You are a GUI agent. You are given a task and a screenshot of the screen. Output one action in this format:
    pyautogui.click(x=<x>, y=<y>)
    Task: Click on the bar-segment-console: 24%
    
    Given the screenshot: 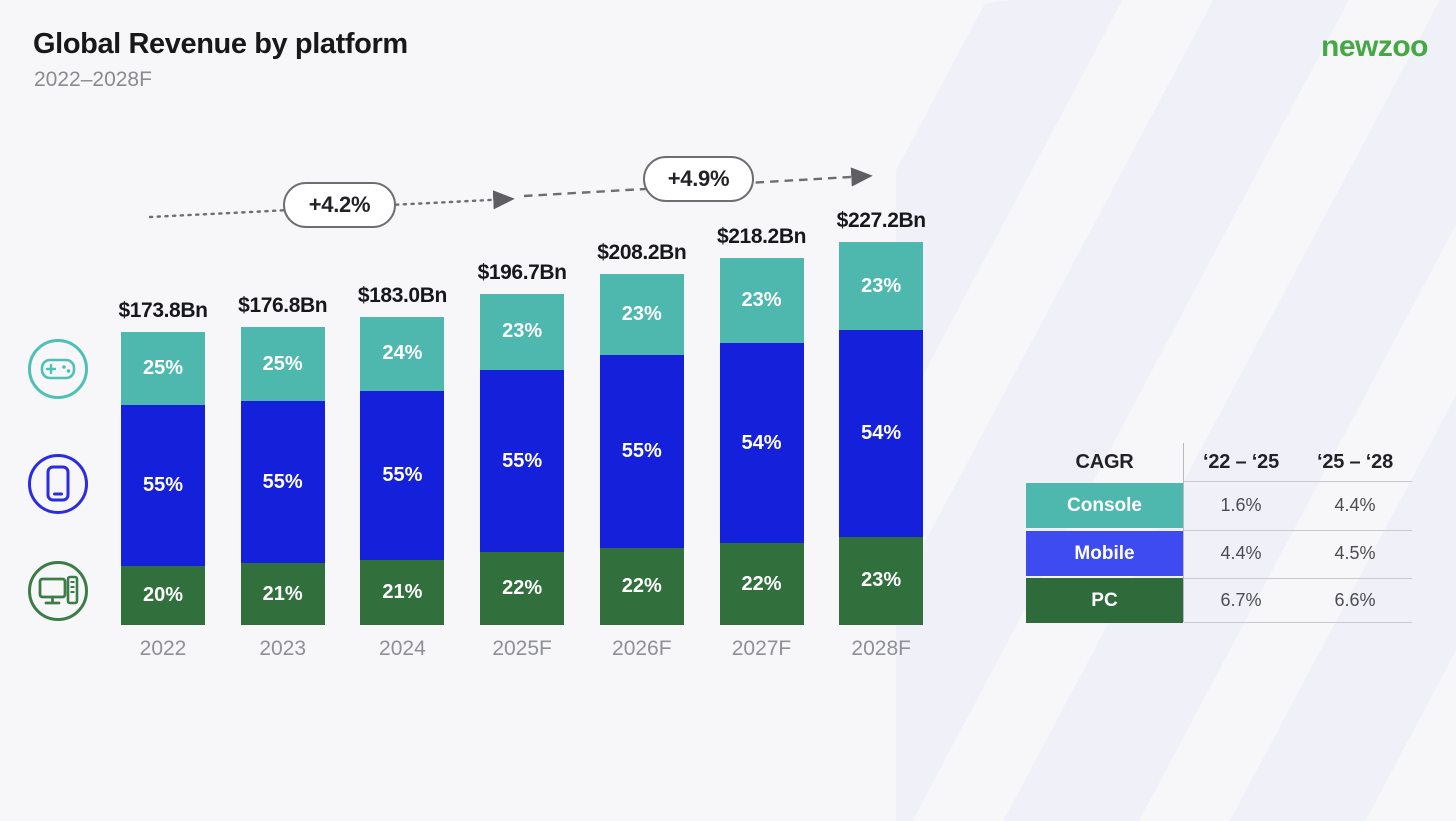 What is the action you would take?
    pyautogui.click(x=402, y=353)
    